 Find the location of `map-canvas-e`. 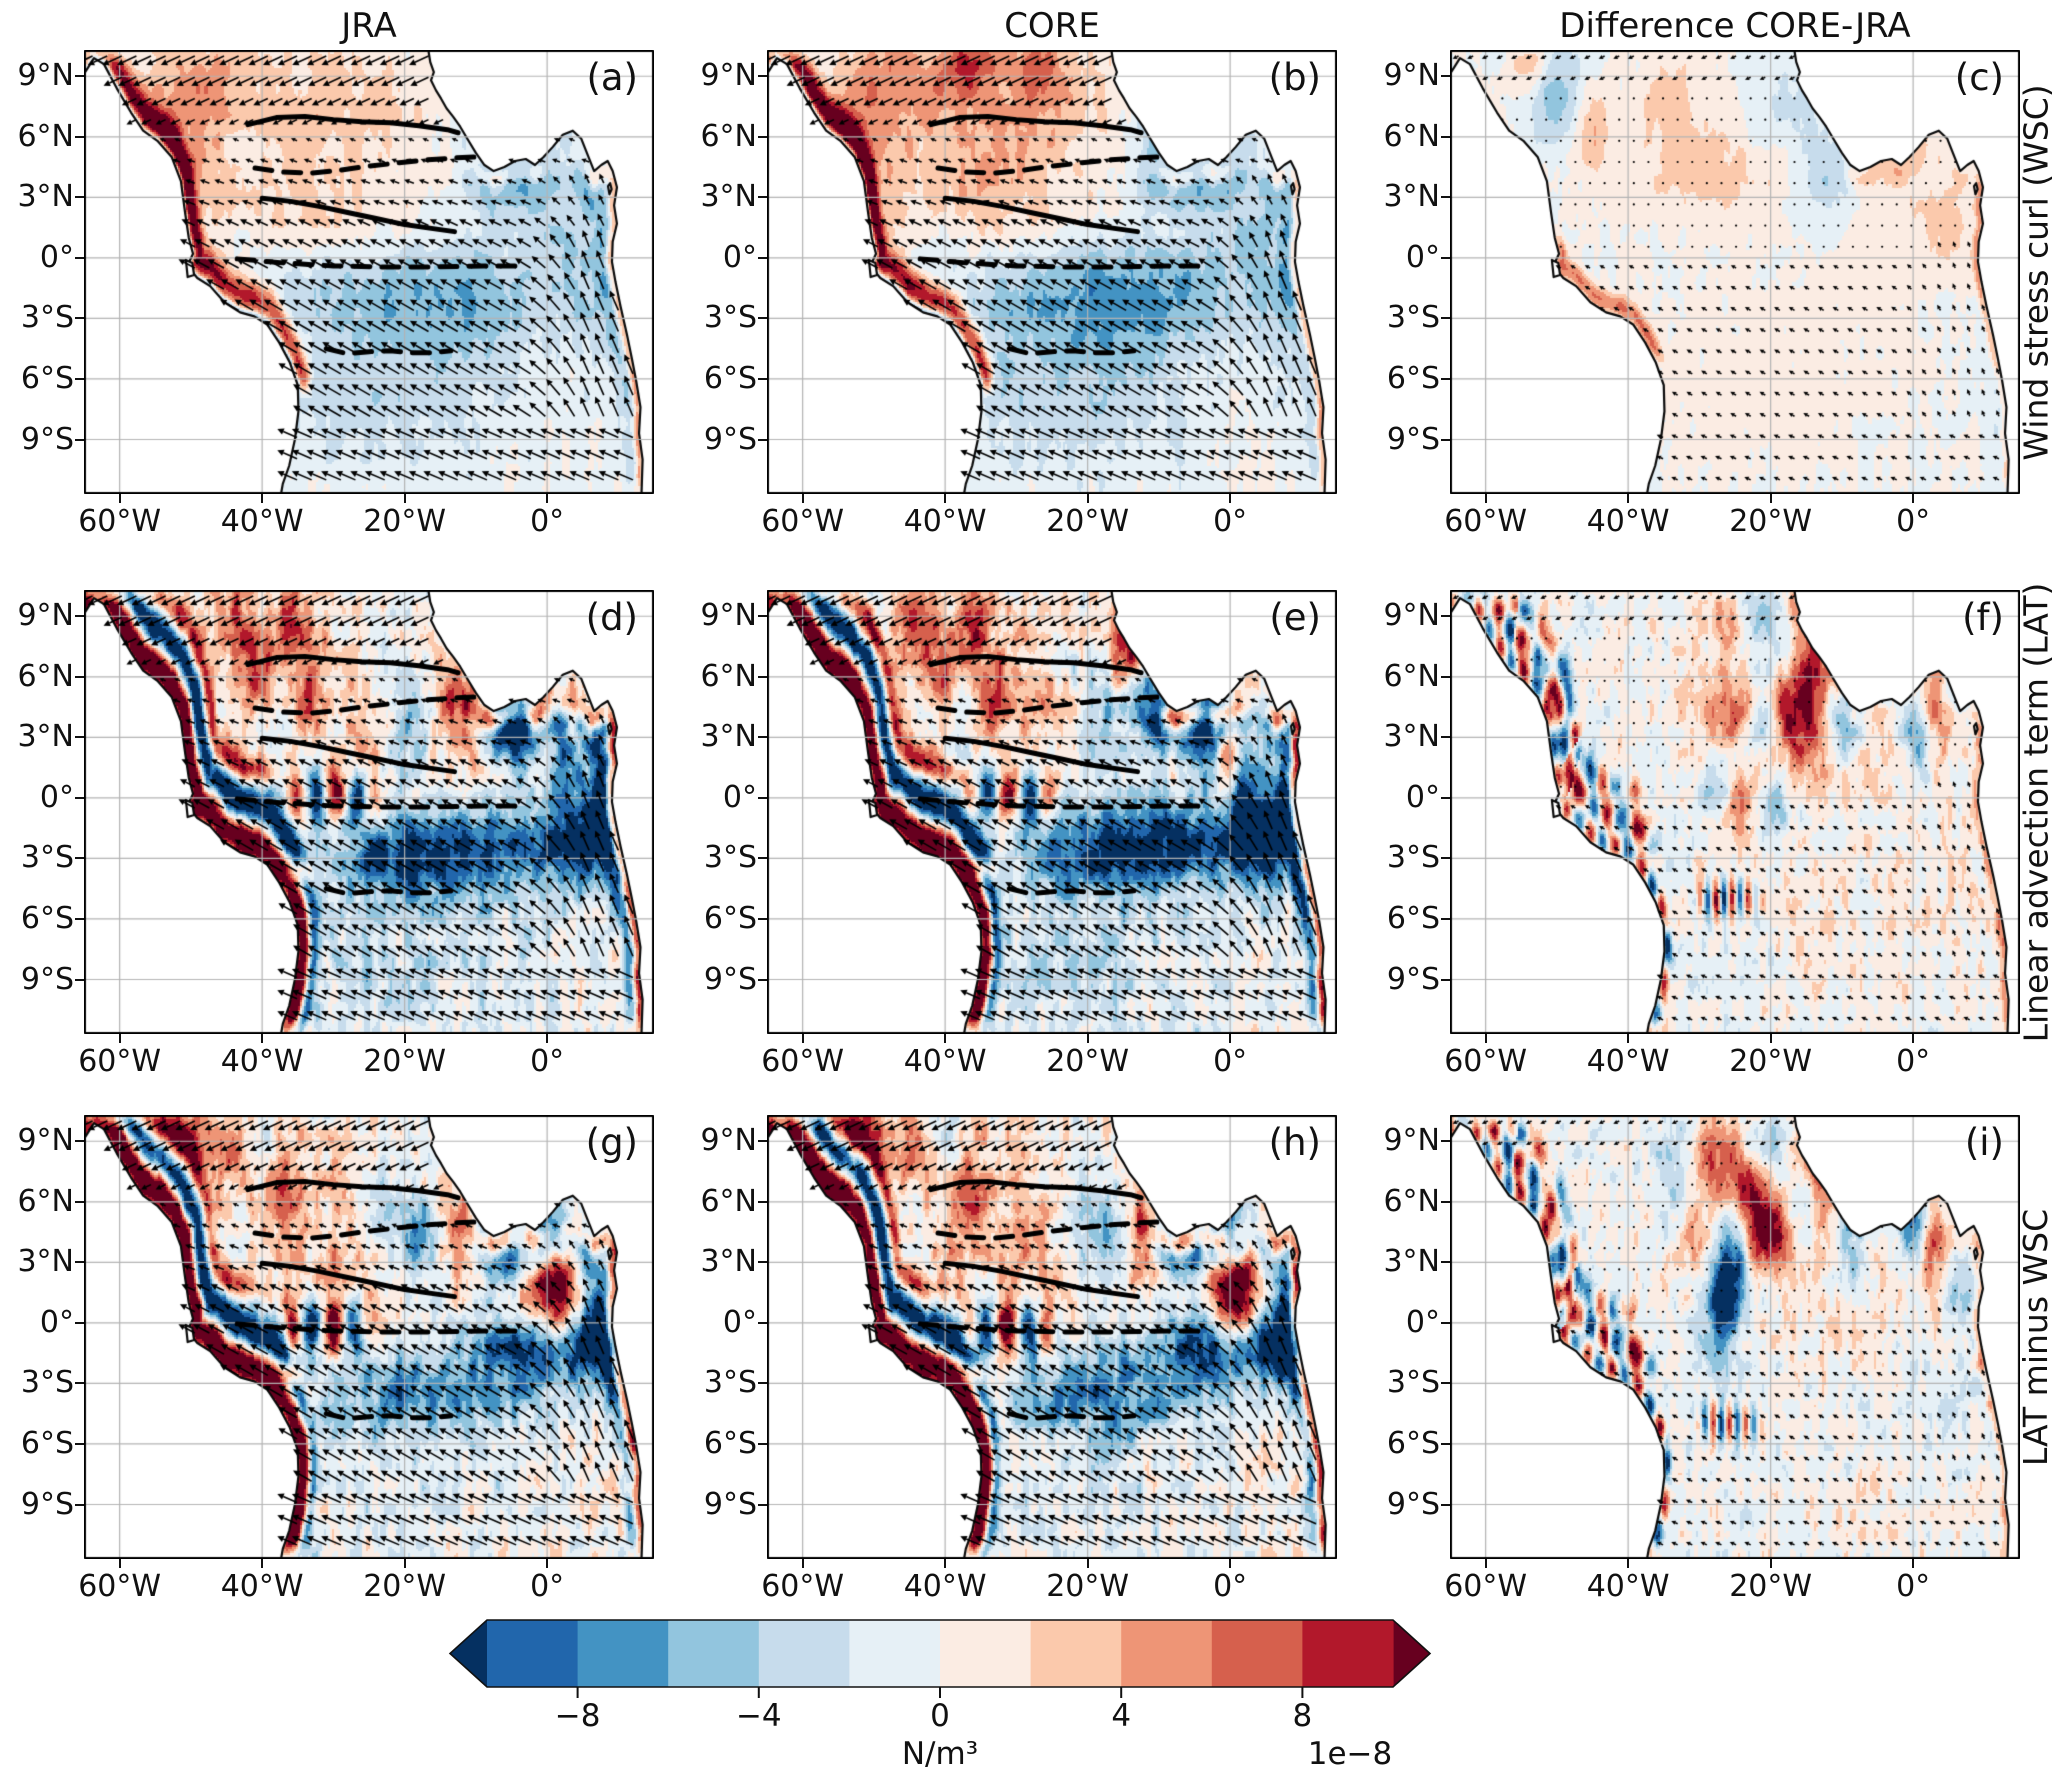

map-canvas-e is located at coordinates (1052, 812).